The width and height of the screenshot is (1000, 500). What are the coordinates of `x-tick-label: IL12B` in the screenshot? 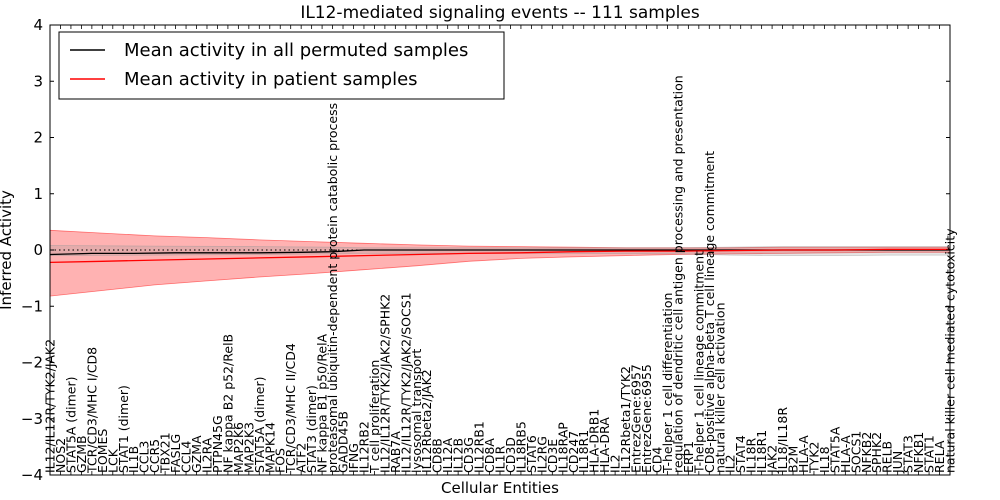 It's located at (458, 455).